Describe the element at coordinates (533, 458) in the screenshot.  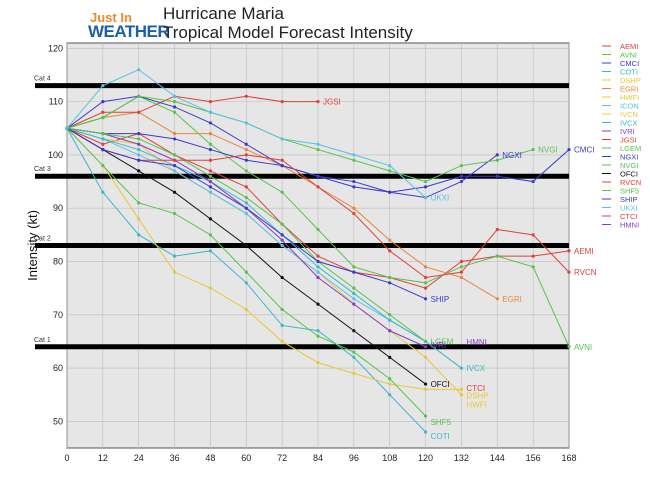
I see `x-tick-label: 156` at that location.